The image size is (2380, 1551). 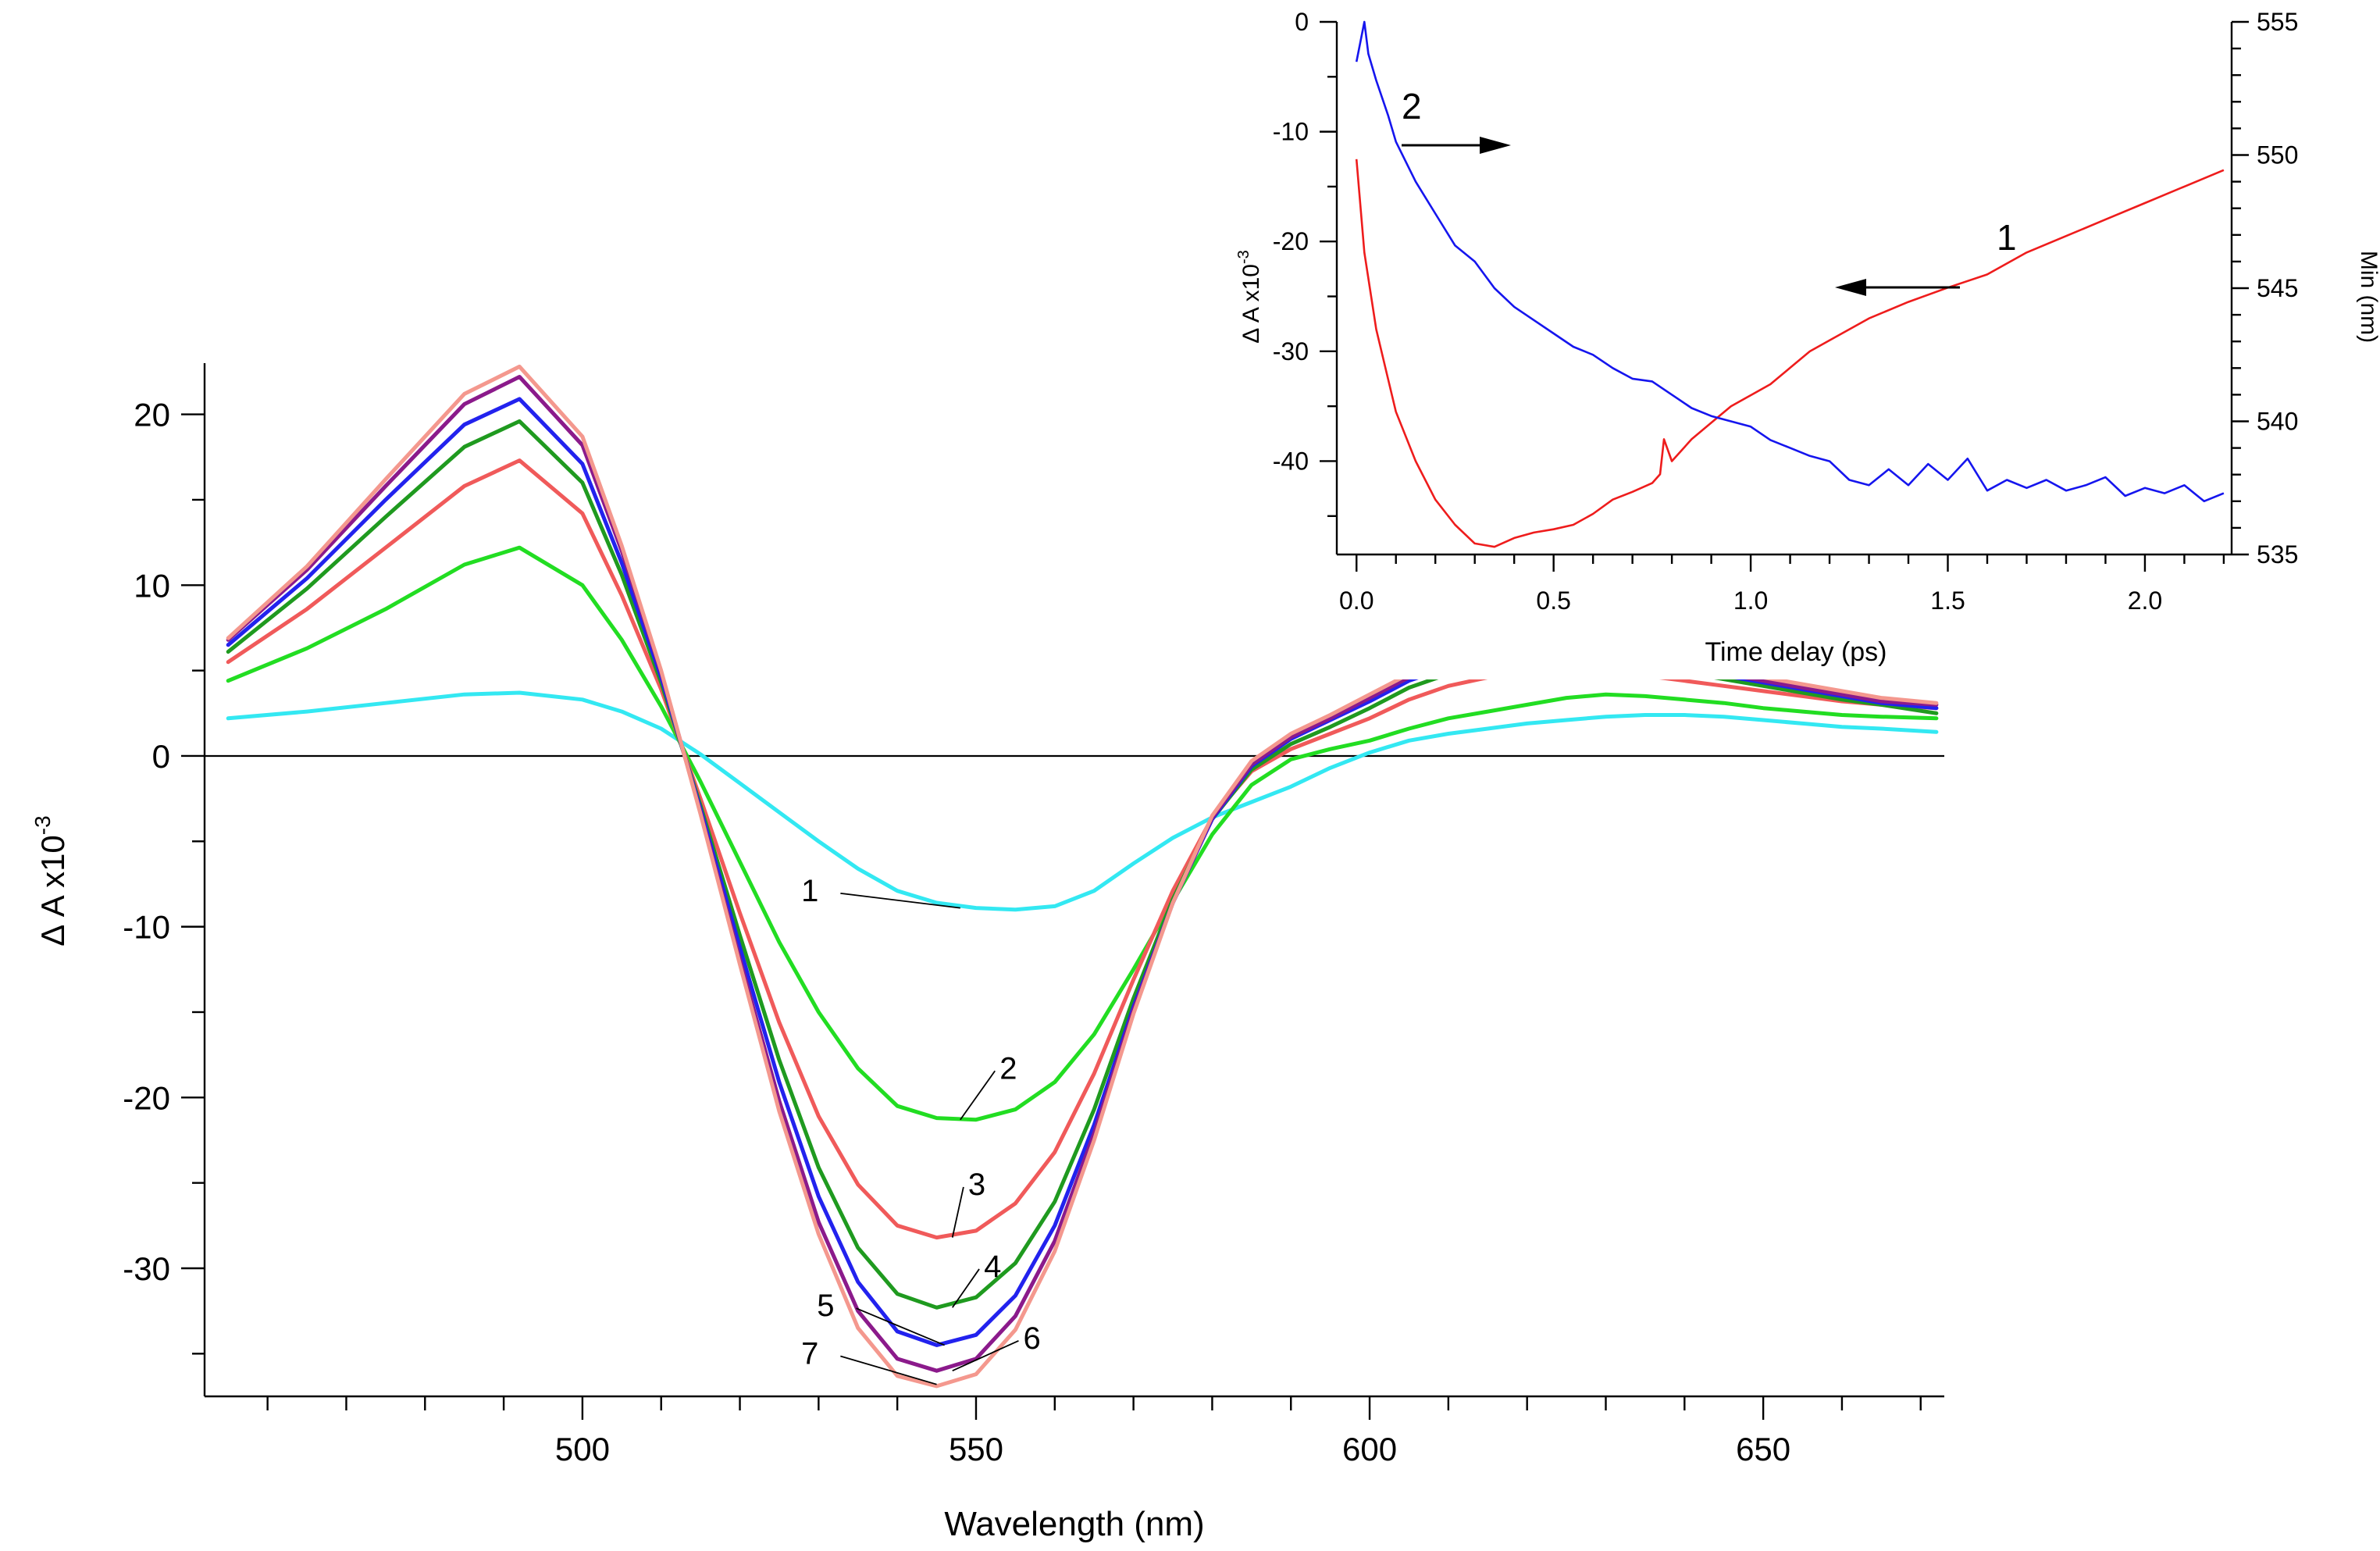 I want to click on curve-label-6: 6, so click(x=1031, y=1338).